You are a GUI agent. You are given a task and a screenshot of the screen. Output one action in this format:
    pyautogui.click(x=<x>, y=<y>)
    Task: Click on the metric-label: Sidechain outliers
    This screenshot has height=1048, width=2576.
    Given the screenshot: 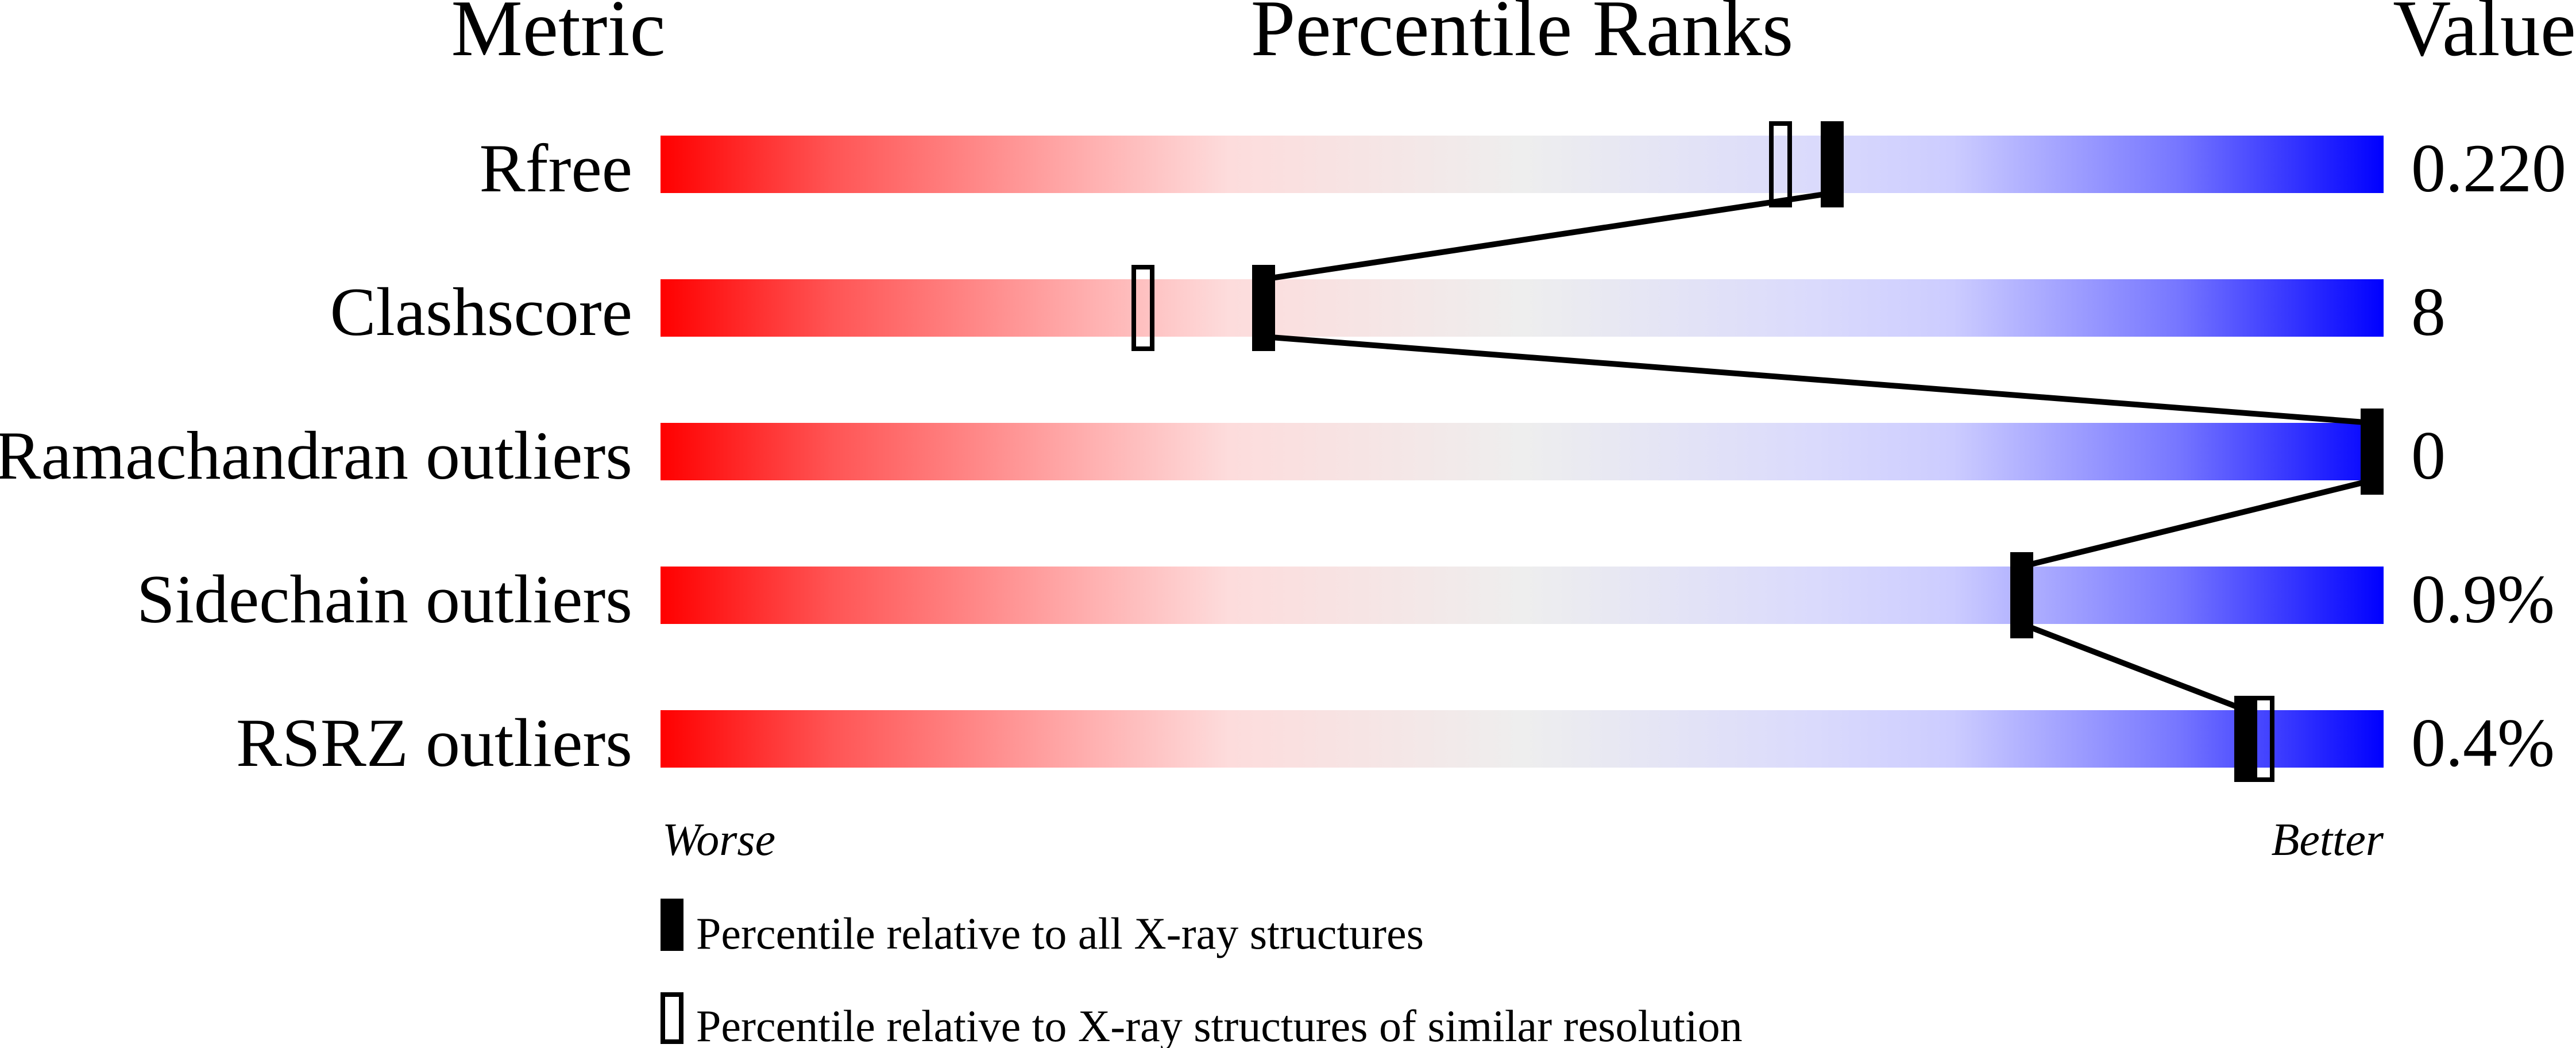 What is the action you would take?
    pyautogui.click(x=384, y=599)
    